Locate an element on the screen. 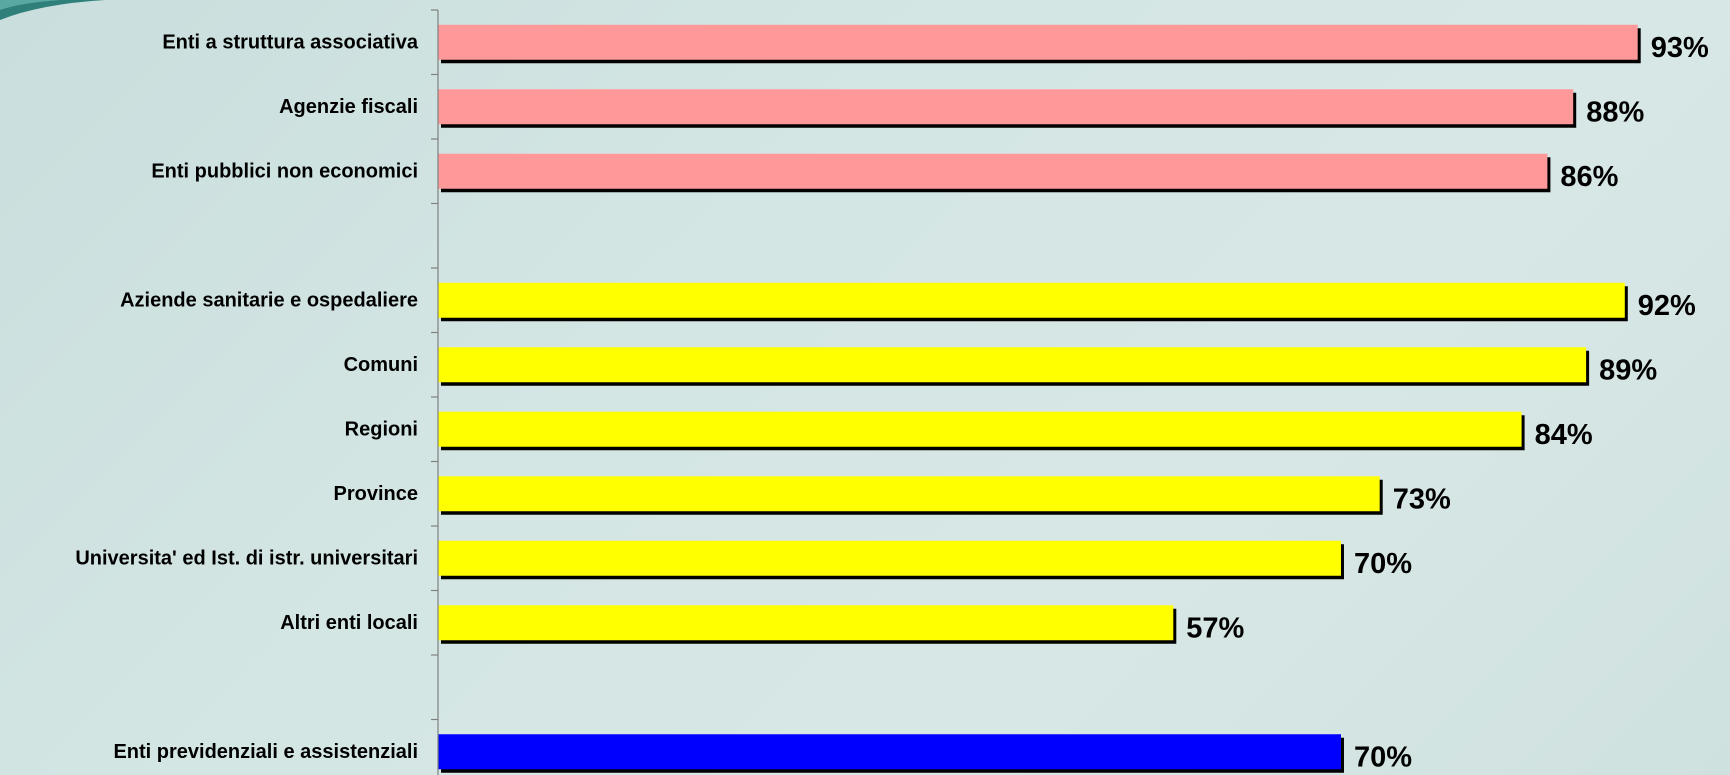 The width and height of the screenshot is (1730, 775). category-label-5: Regioni is located at coordinates (381, 430).